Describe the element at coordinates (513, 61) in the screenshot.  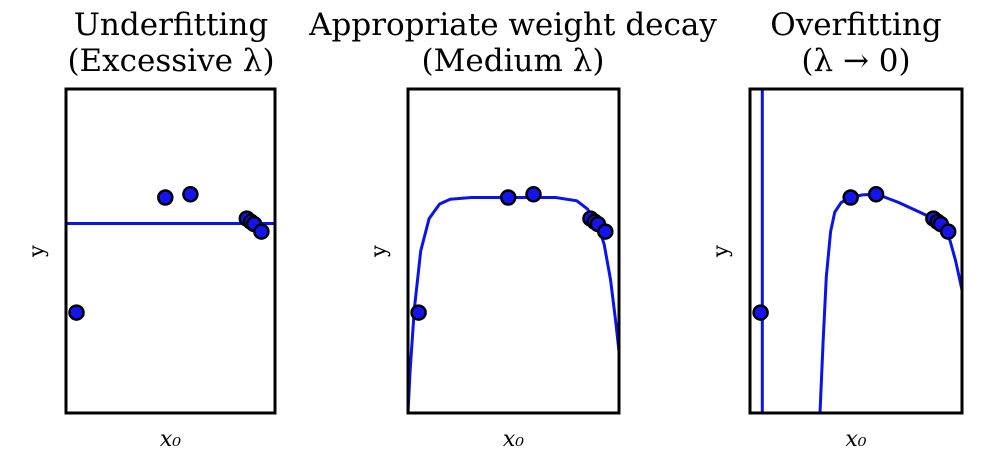
I see `chart-title-line-2: (Medium λ)` at that location.